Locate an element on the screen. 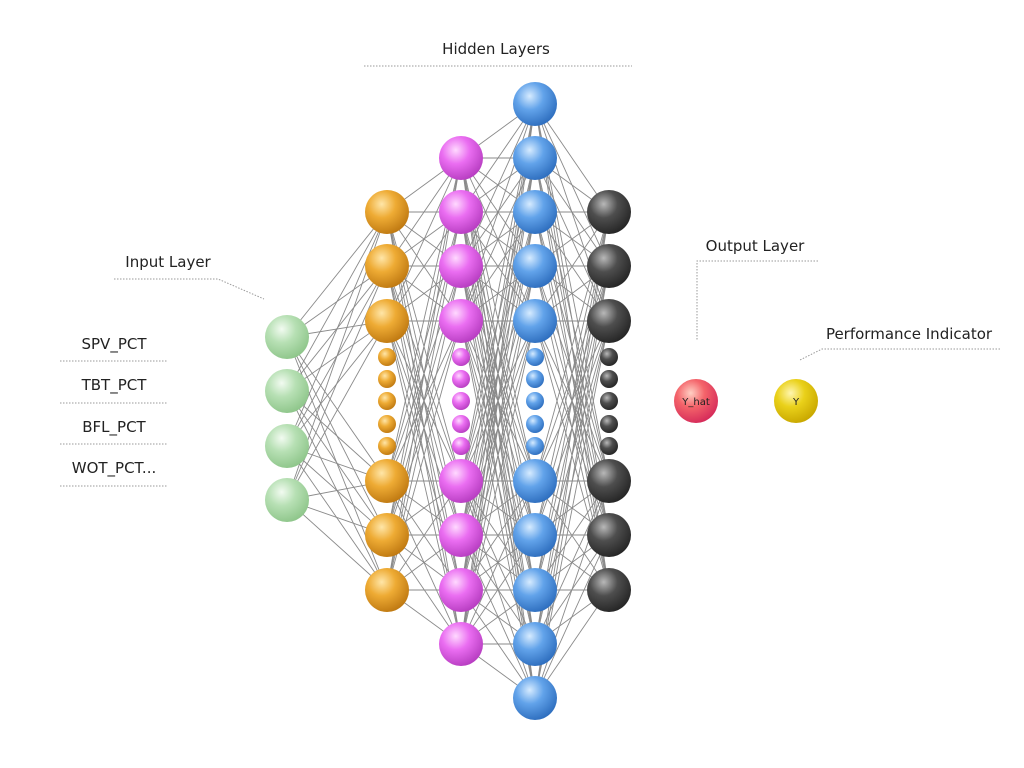 This screenshot has width=1024, height=768. input-layer-leader is located at coordinates (189, 289).